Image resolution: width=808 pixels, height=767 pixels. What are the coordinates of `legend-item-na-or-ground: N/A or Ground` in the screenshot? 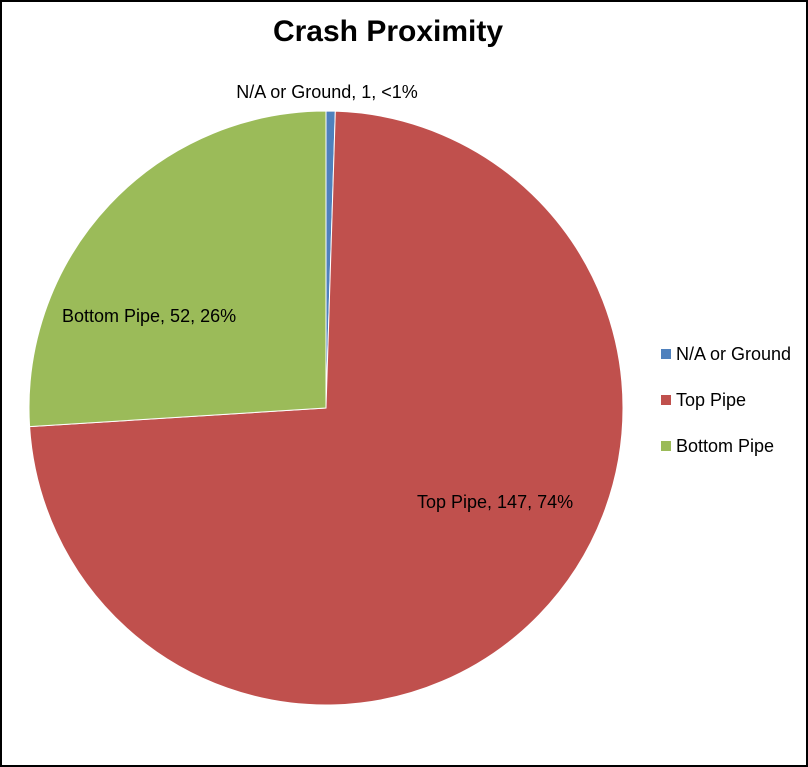 It's located at (726, 354).